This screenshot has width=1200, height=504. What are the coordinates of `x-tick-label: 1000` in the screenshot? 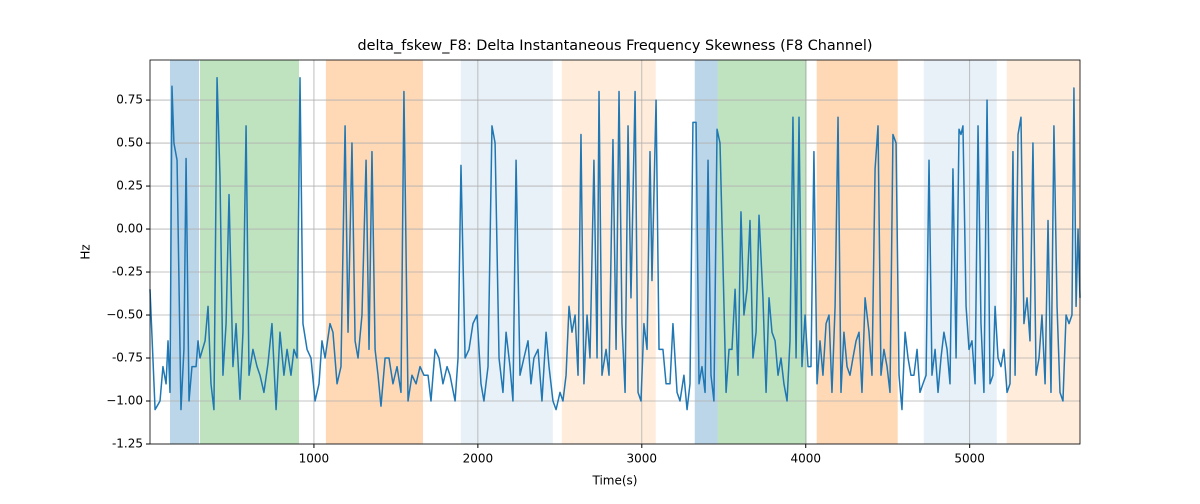 It's located at (314, 459).